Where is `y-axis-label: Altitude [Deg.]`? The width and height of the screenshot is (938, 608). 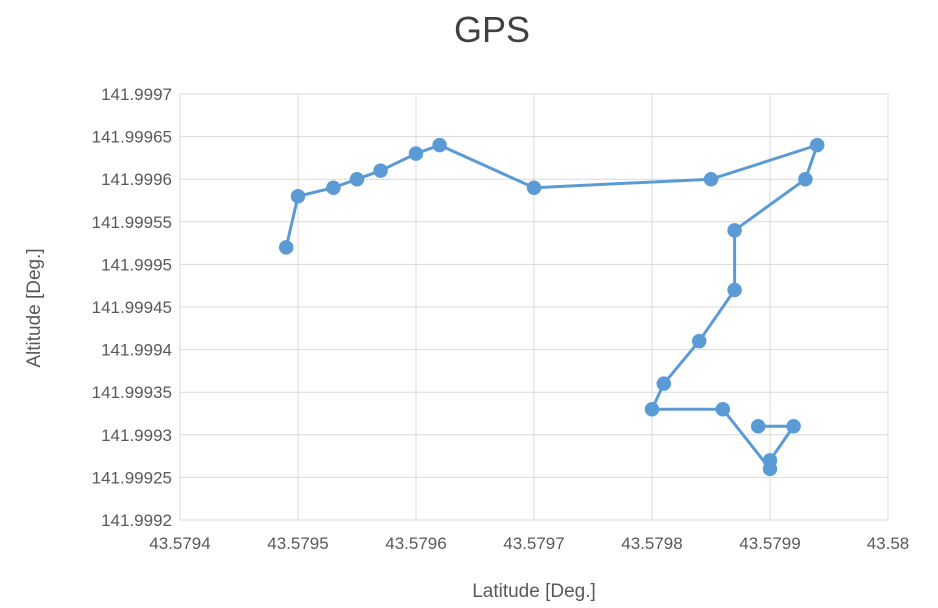
y-axis-label: Altitude [Deg.] is located at coordinates (34, 307).